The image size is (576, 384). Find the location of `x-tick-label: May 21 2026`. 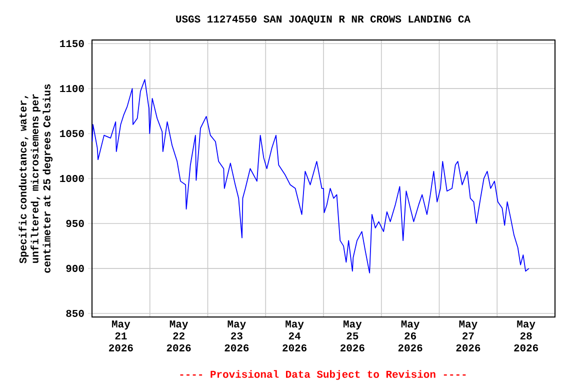

x-tick-label: May 21 2026 is located at coordinates (121, 336).